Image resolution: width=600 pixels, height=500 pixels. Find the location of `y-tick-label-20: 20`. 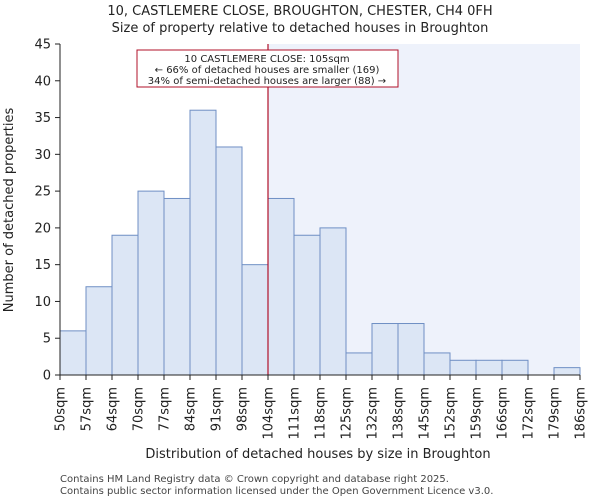

y-tick-label-20: 20 is located at coordinates (42, 228).